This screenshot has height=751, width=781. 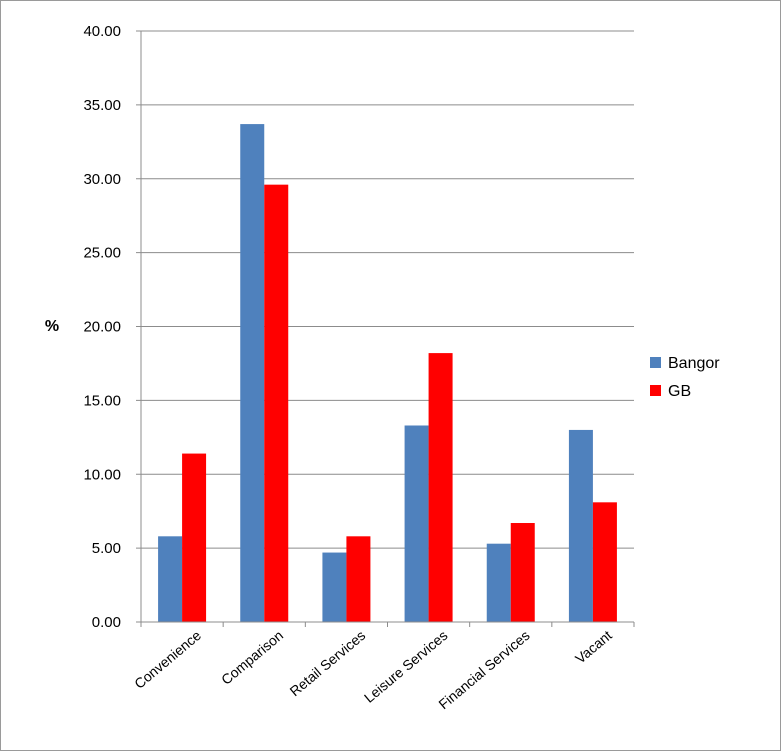 What do you see at coordinates (679, 391) in the screenshot?
I see `legend-label-gb: GB` at bounding box center [679, 391].